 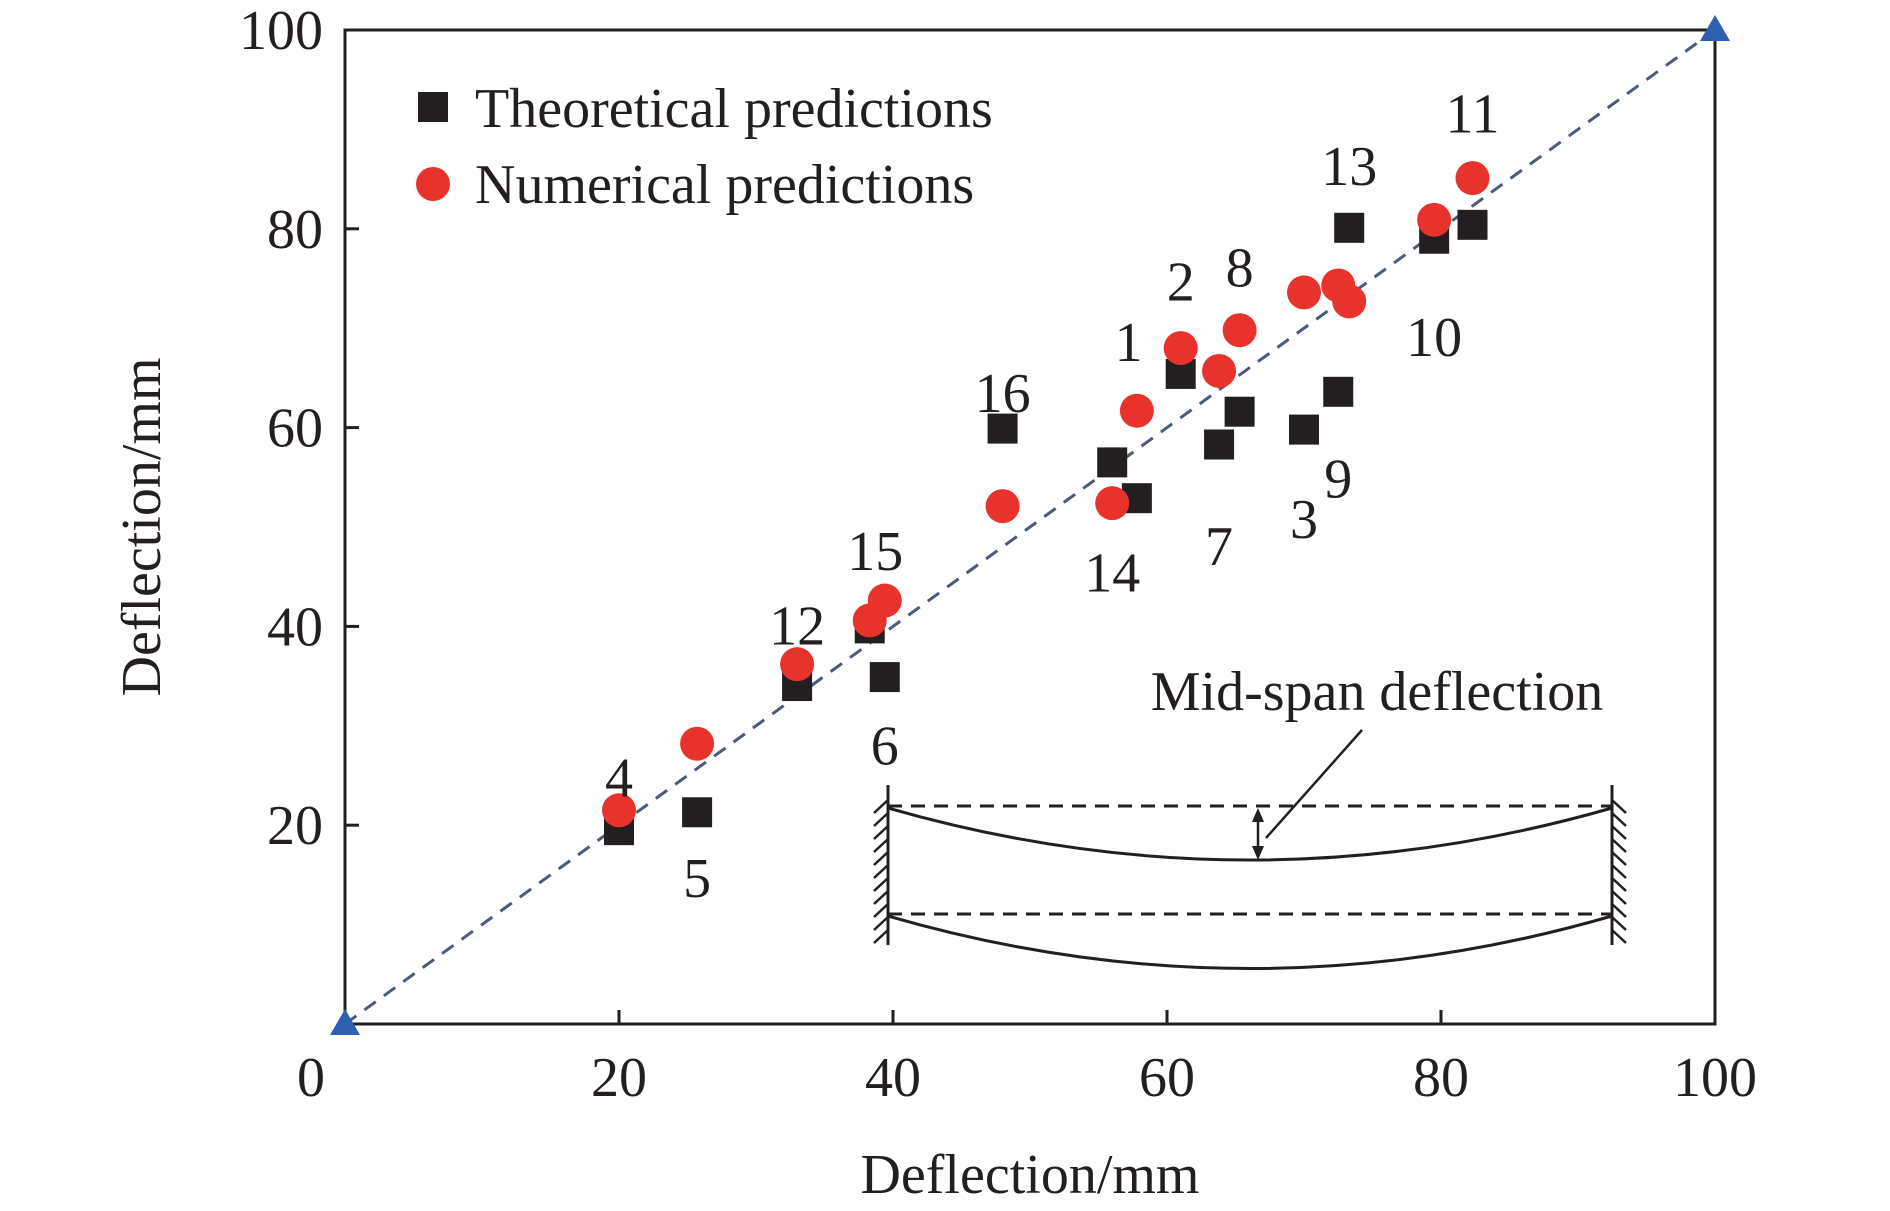 I want to click on legend-circle-marker, so click(x=433, y=184).